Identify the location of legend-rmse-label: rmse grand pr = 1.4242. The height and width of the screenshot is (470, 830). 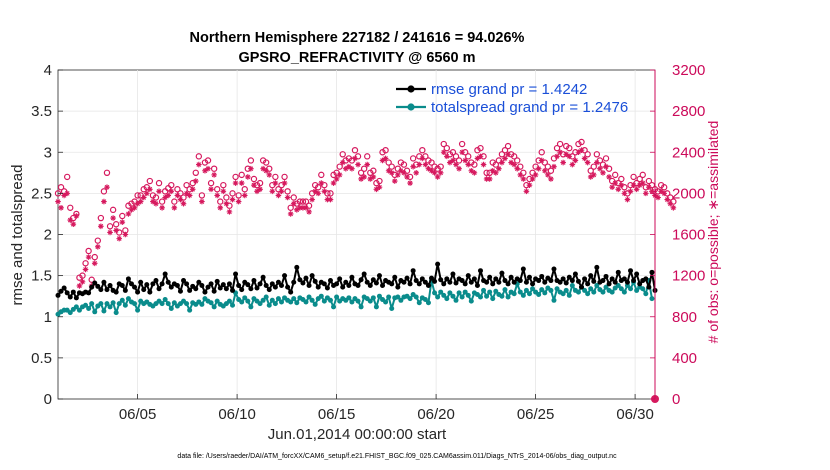
(509, 89).